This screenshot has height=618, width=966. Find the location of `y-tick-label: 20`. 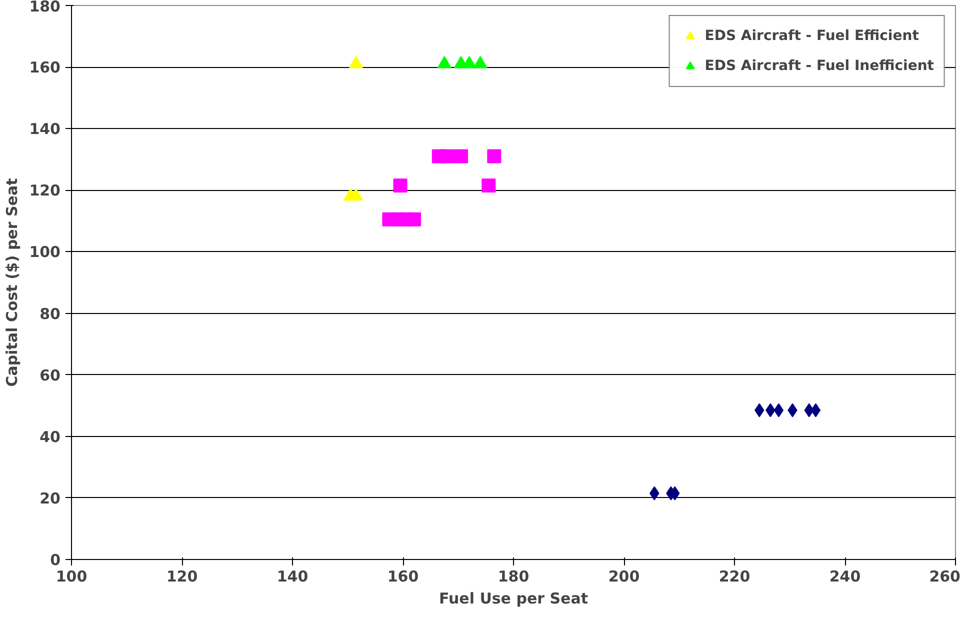

y-tick-label: 20 is located at coordinates (50, 498).